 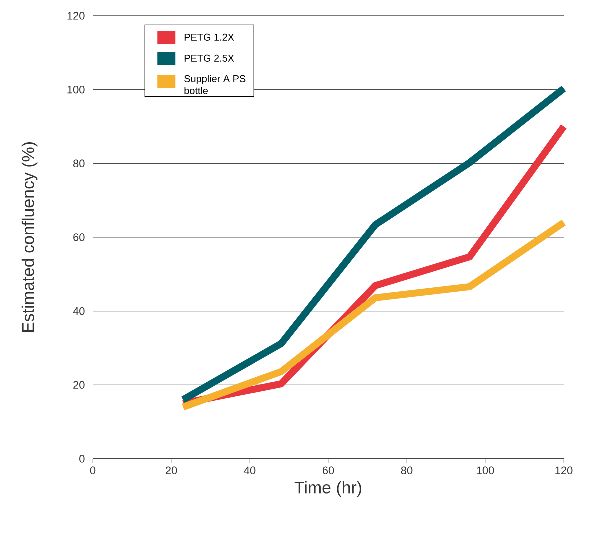 I want to click on x-tick-label: 60, so click(x=328, y=470).